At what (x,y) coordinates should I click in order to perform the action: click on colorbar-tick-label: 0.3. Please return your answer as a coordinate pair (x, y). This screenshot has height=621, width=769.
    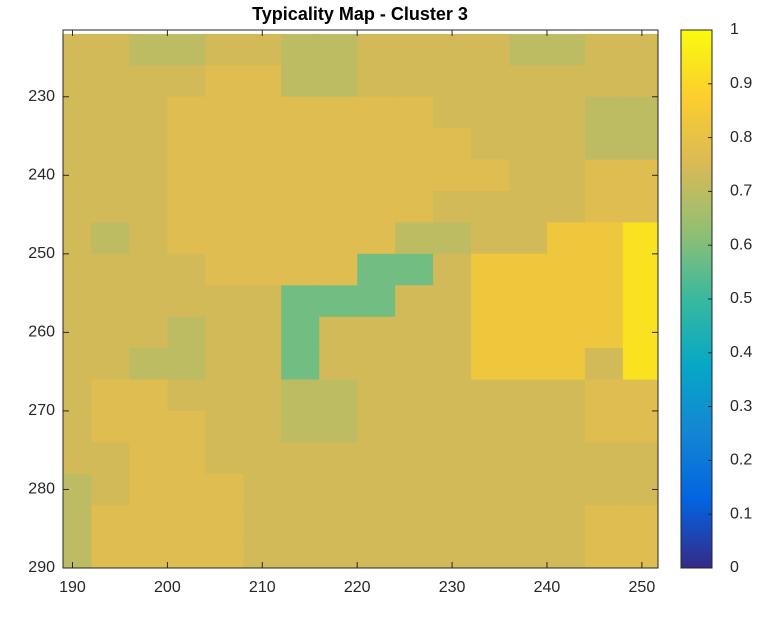
    Looking at the image, I should click on (741, 406).